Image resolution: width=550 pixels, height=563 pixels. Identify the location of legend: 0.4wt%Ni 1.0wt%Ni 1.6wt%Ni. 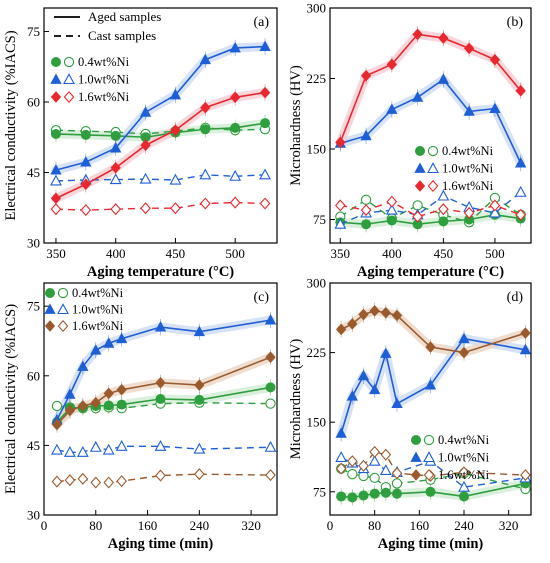
(454, 168).